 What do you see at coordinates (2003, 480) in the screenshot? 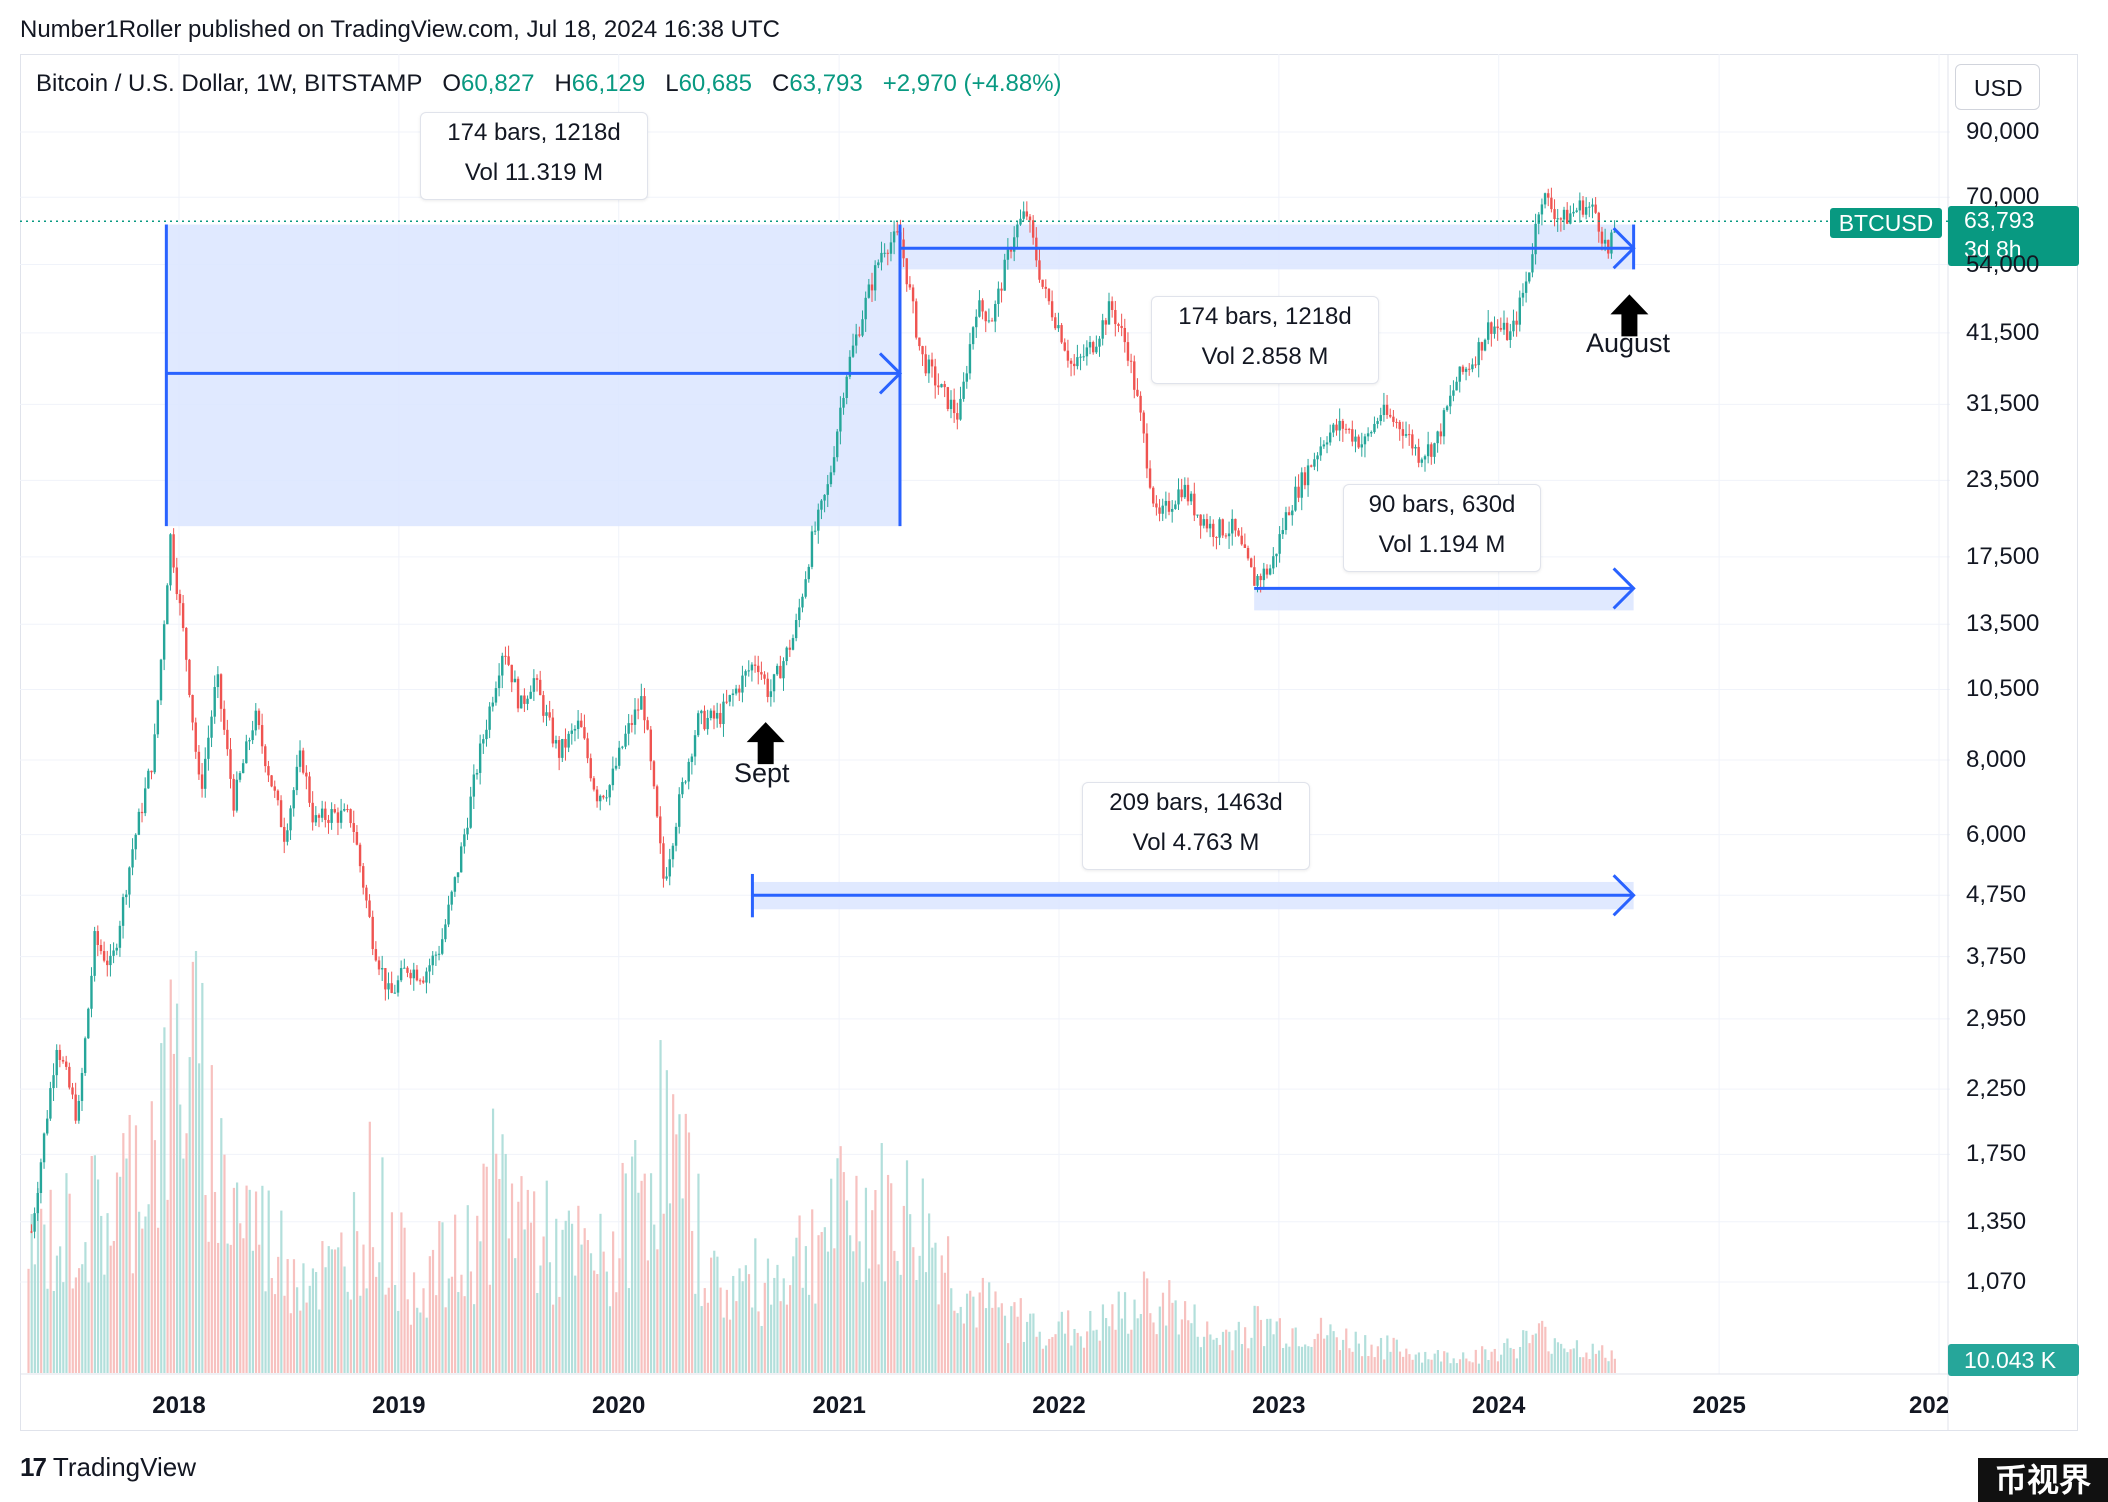
I see `y-tick-label: 23,500` at bounding box center [2003, 480].